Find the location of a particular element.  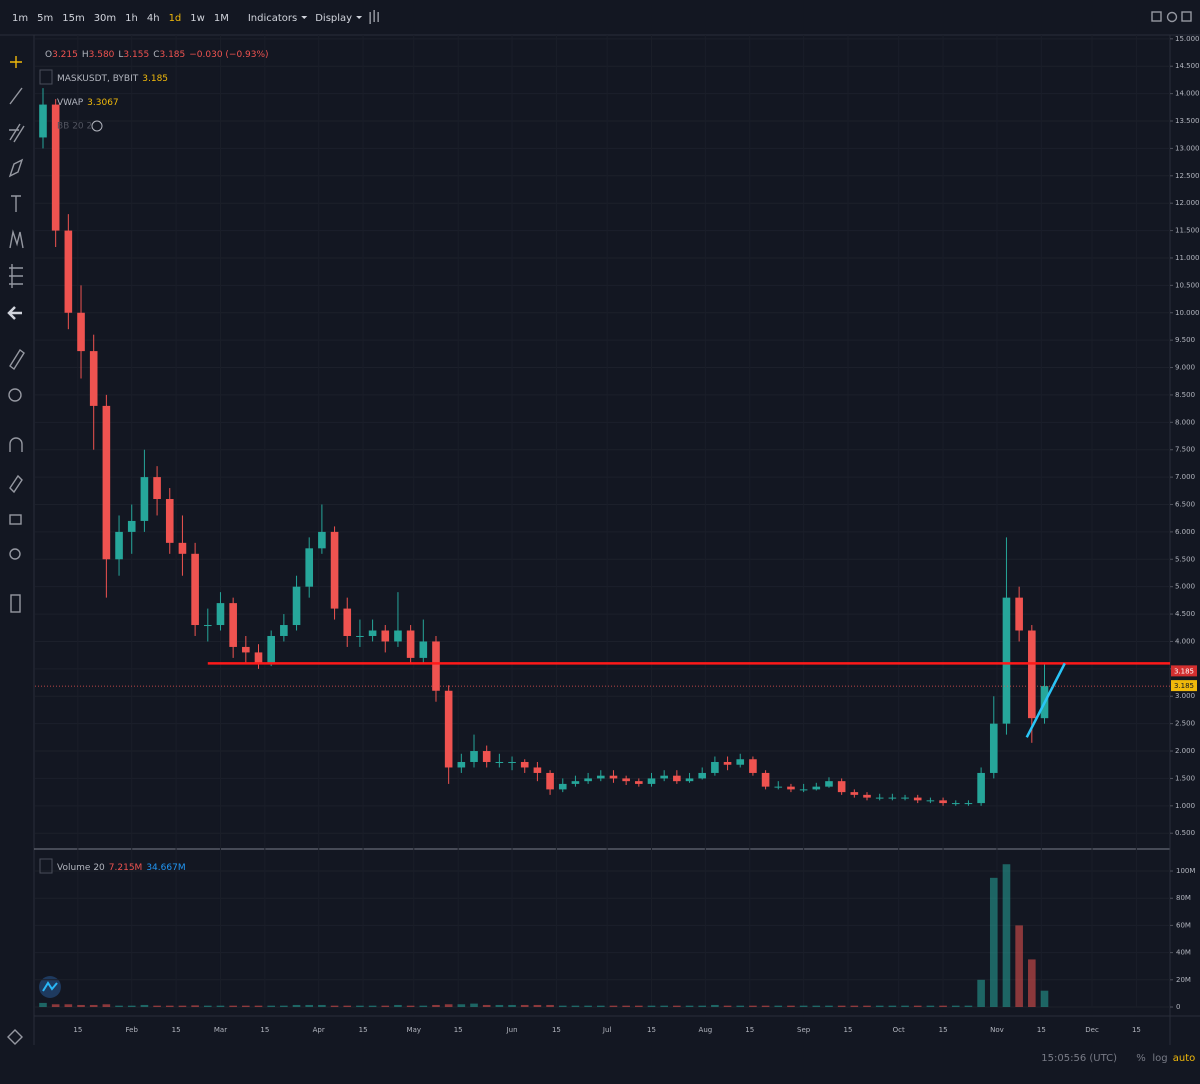

logo-mark is located at coordinates (50, 986).